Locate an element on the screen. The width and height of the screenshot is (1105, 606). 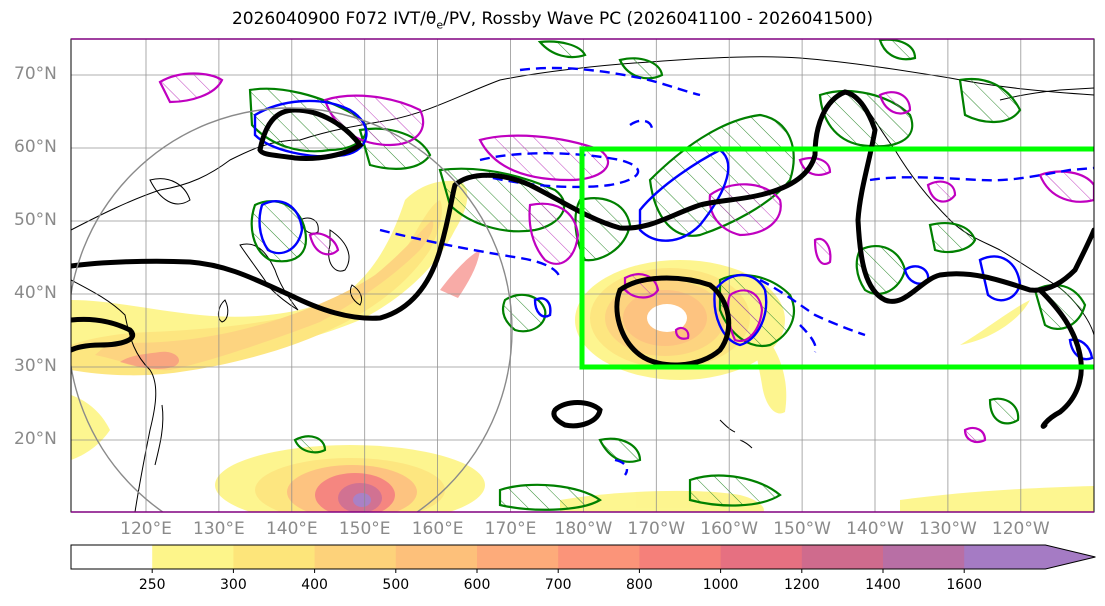
lon-label: 150°W is located at coordinates (802, 529).